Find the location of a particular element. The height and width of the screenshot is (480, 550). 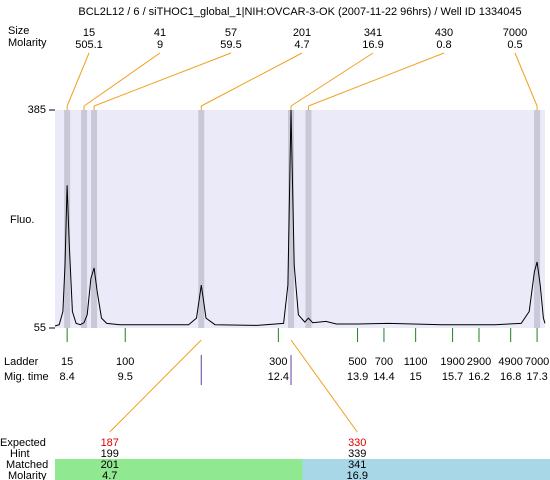

molarity-value: 4.7 is located at coordinates (109, 475).